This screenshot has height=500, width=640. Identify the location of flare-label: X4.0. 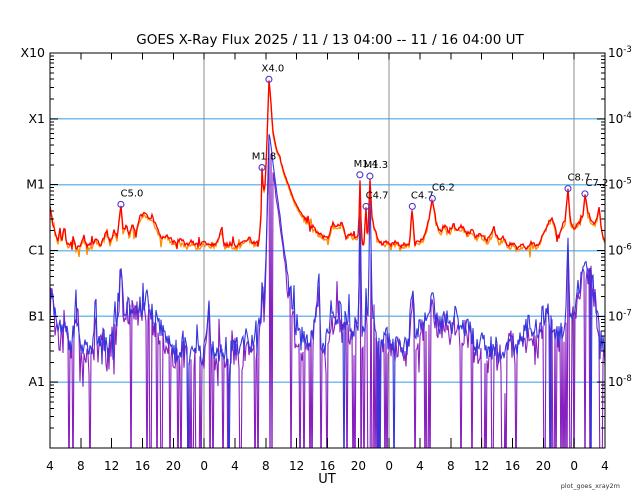
(273, 68).